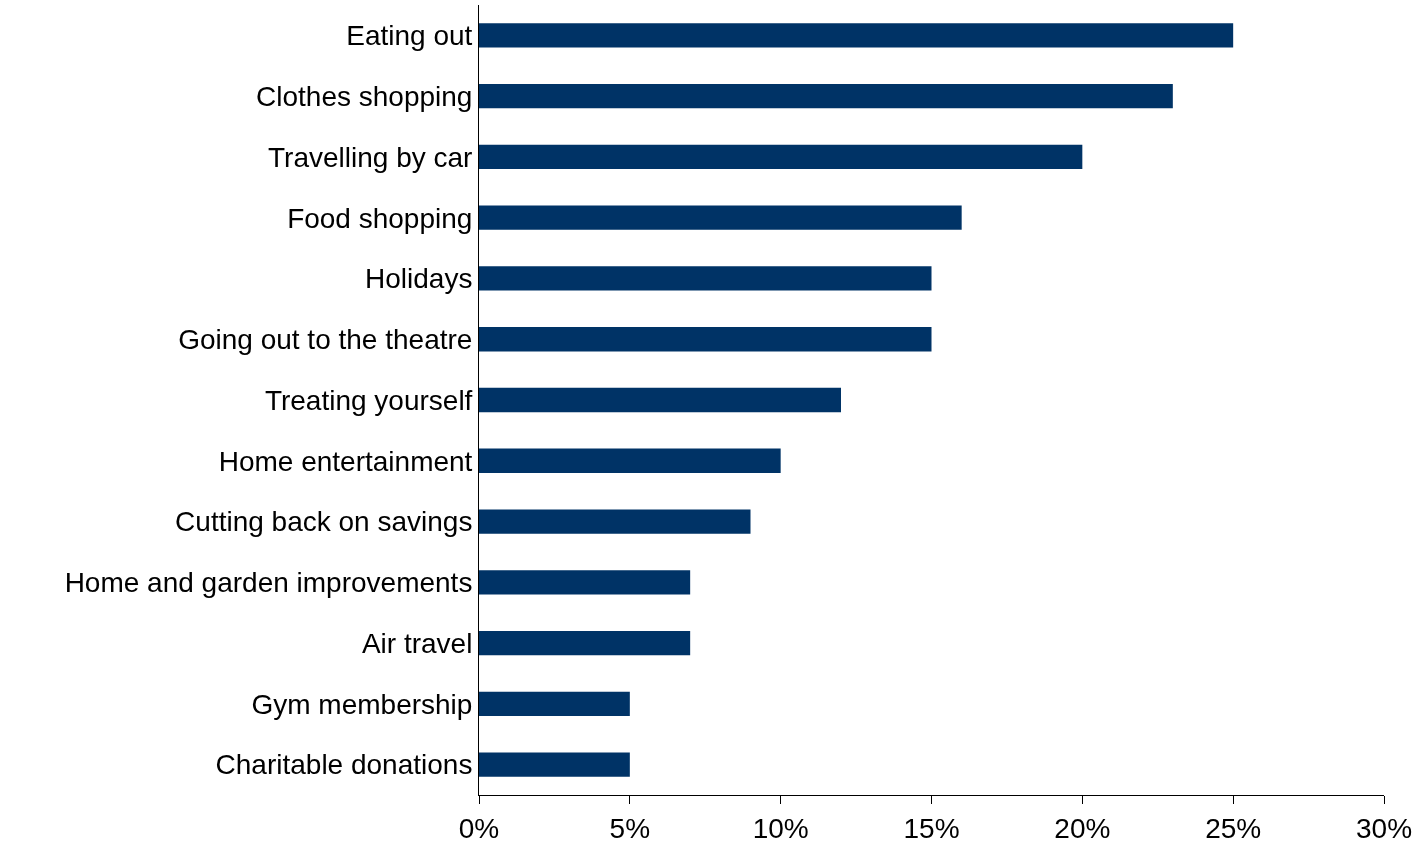  What do you see at coordinates (409, 36) in the screenshot?
I see `y-tick-label: Eating out` at bounding box center [409, 36].